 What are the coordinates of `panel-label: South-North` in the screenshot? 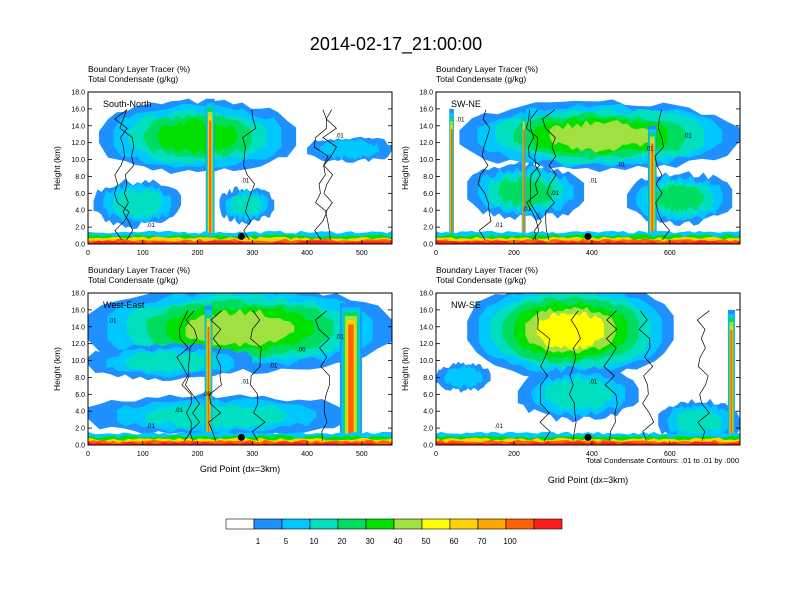 It's located at (127, 104).